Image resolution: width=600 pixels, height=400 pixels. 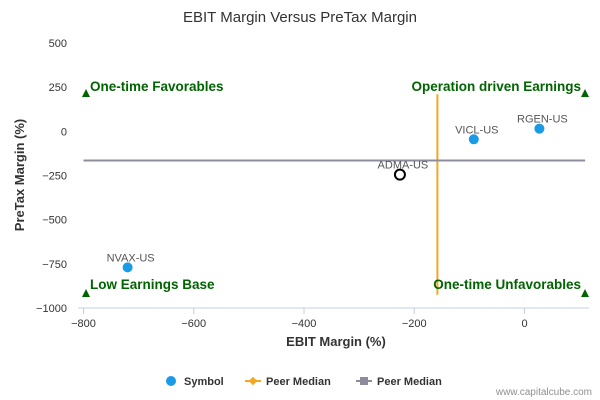 What do you see at coordinates (543, 392) in the screenshot?
I see `site-credit: www.capitalcube.com` at bounding box center [543, 392].